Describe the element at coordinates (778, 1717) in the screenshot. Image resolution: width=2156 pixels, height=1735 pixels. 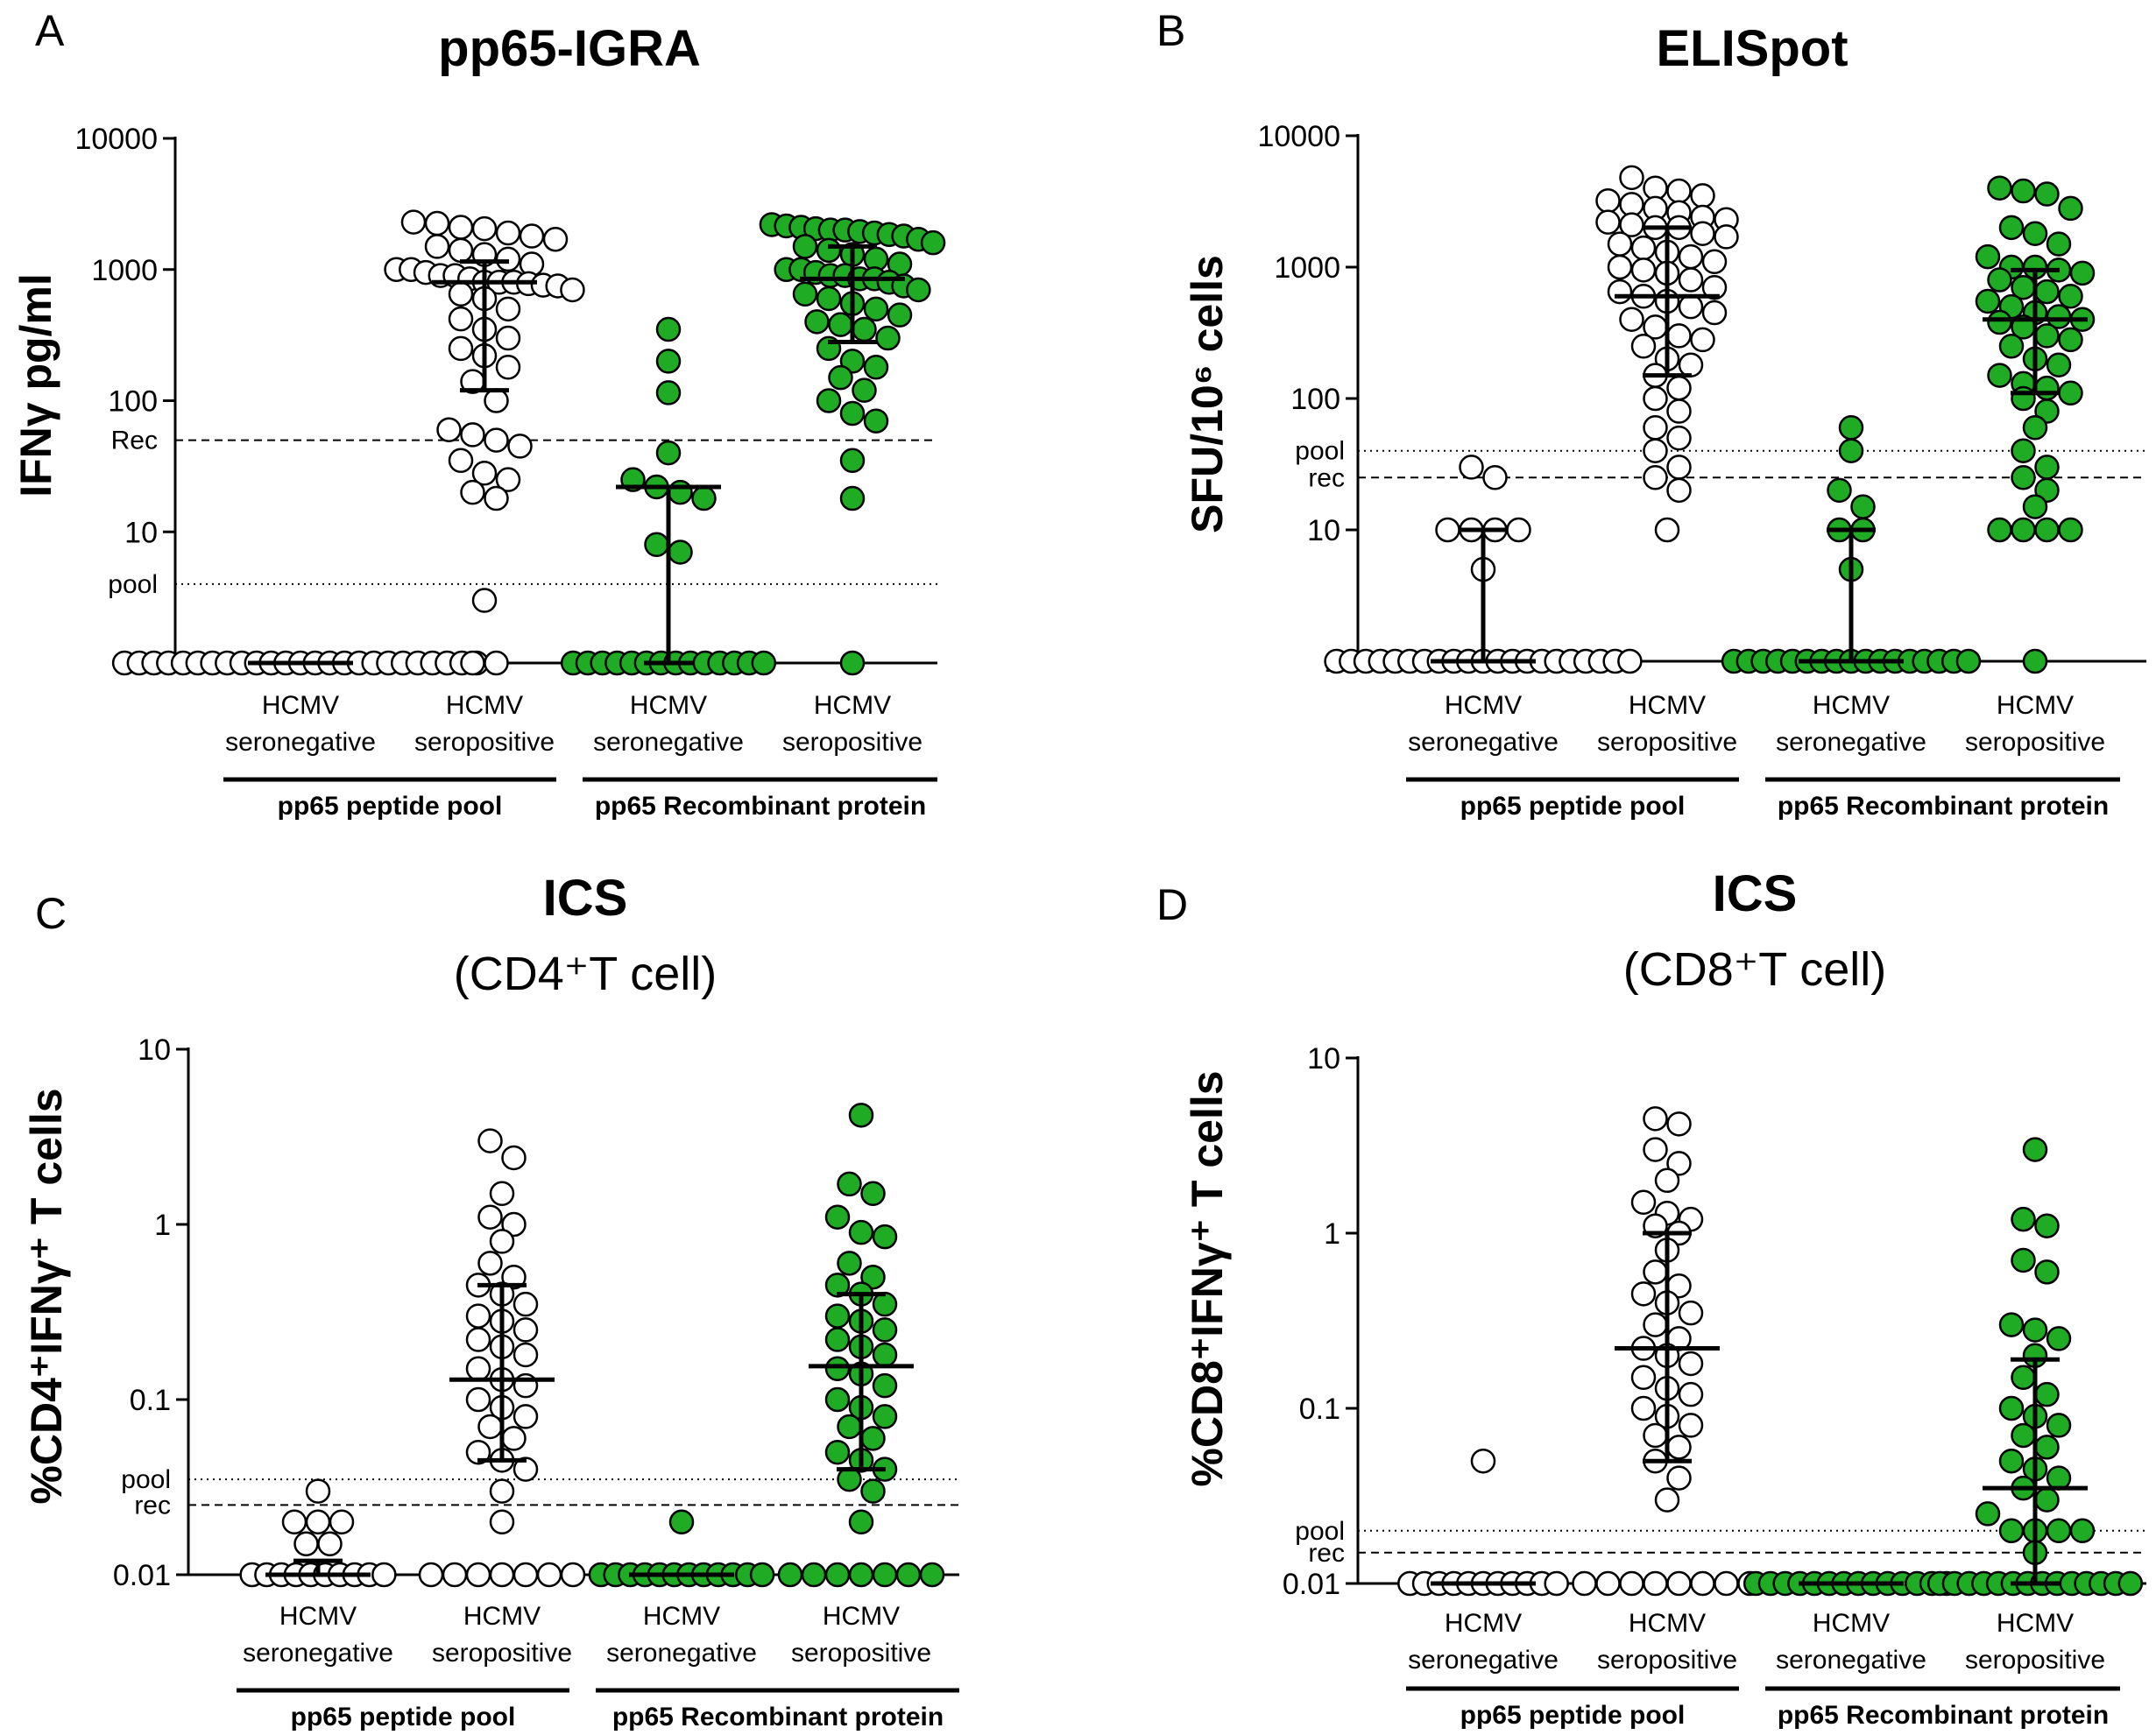
I see `panel-c-group-label: pp65 Recombinant protein` at that location.